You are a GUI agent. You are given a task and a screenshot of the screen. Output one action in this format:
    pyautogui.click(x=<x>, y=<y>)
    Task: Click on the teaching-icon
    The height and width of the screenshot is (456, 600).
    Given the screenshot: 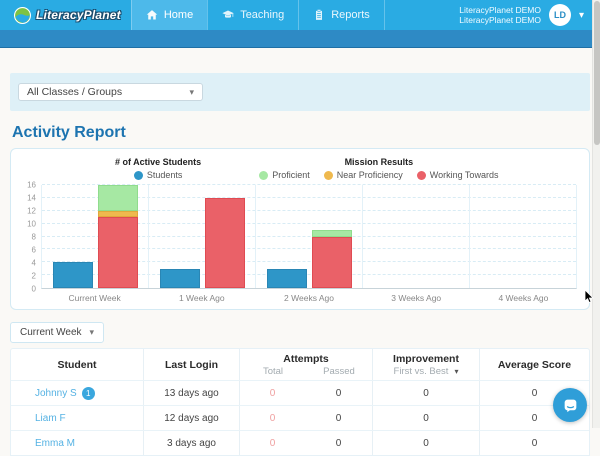 What is the action you would take?
    pyautogui.click(x=228, y=14)
    